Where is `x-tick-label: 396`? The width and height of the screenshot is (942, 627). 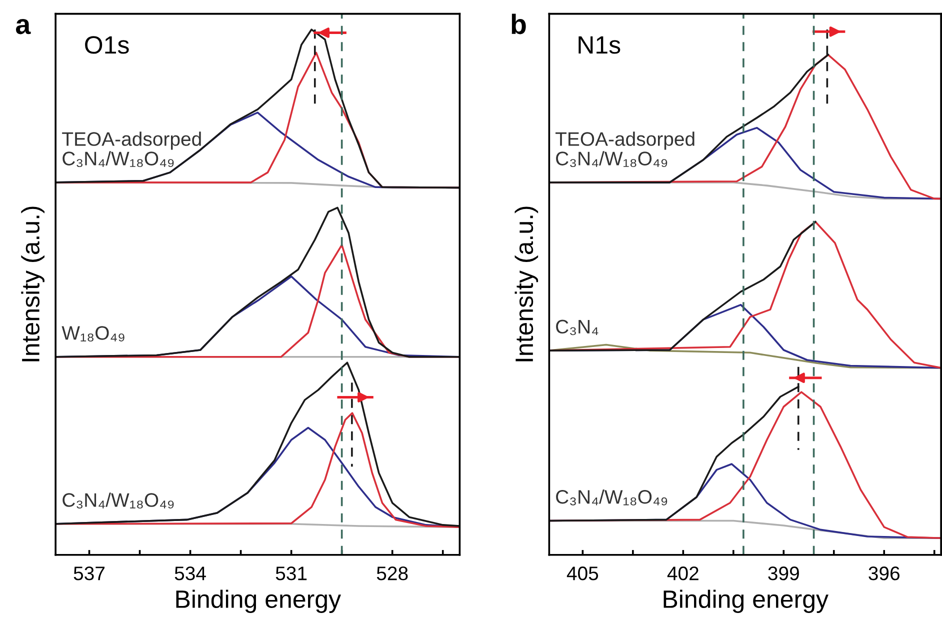 x-tick-label: 396 is located at coordinates (884, 573).